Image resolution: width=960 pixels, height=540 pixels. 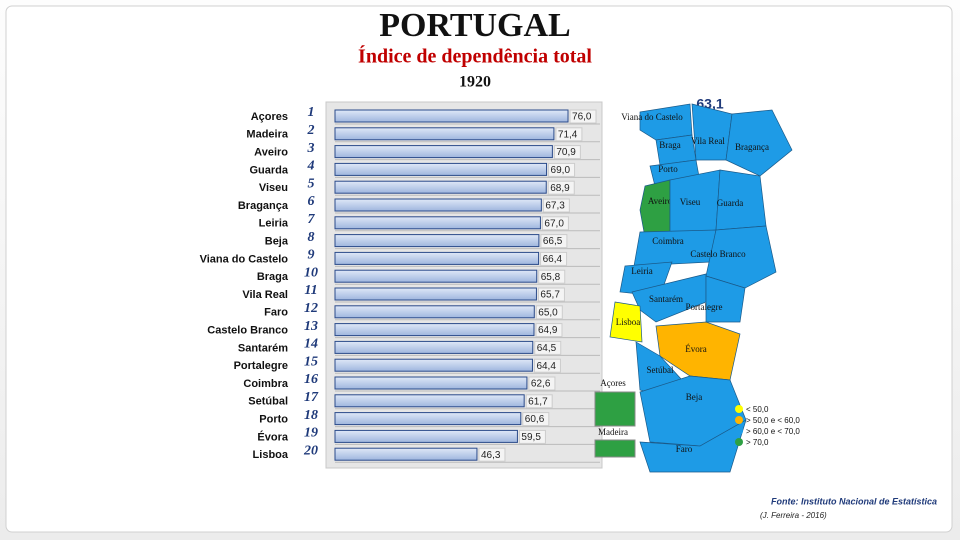 What do you see at coordinates (311, 183) in the screenshot?
I see `rank-label: 5` at bounding box center [311, 183].